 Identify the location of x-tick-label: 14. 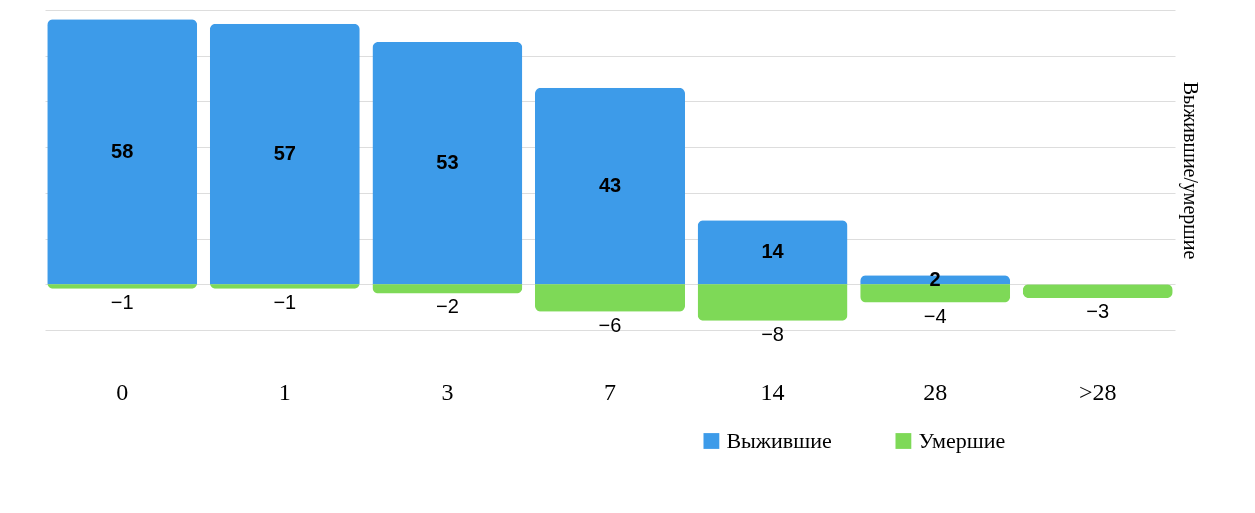
(772, 391).